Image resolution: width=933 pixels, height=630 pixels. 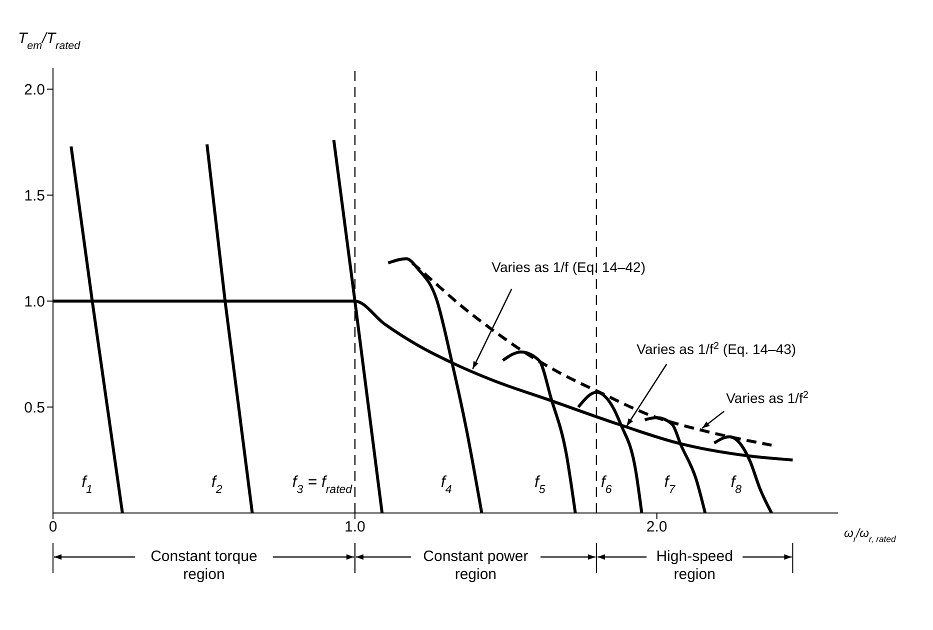 I want to click on y-tick-label: 2.0, so click(x=34, y=90).